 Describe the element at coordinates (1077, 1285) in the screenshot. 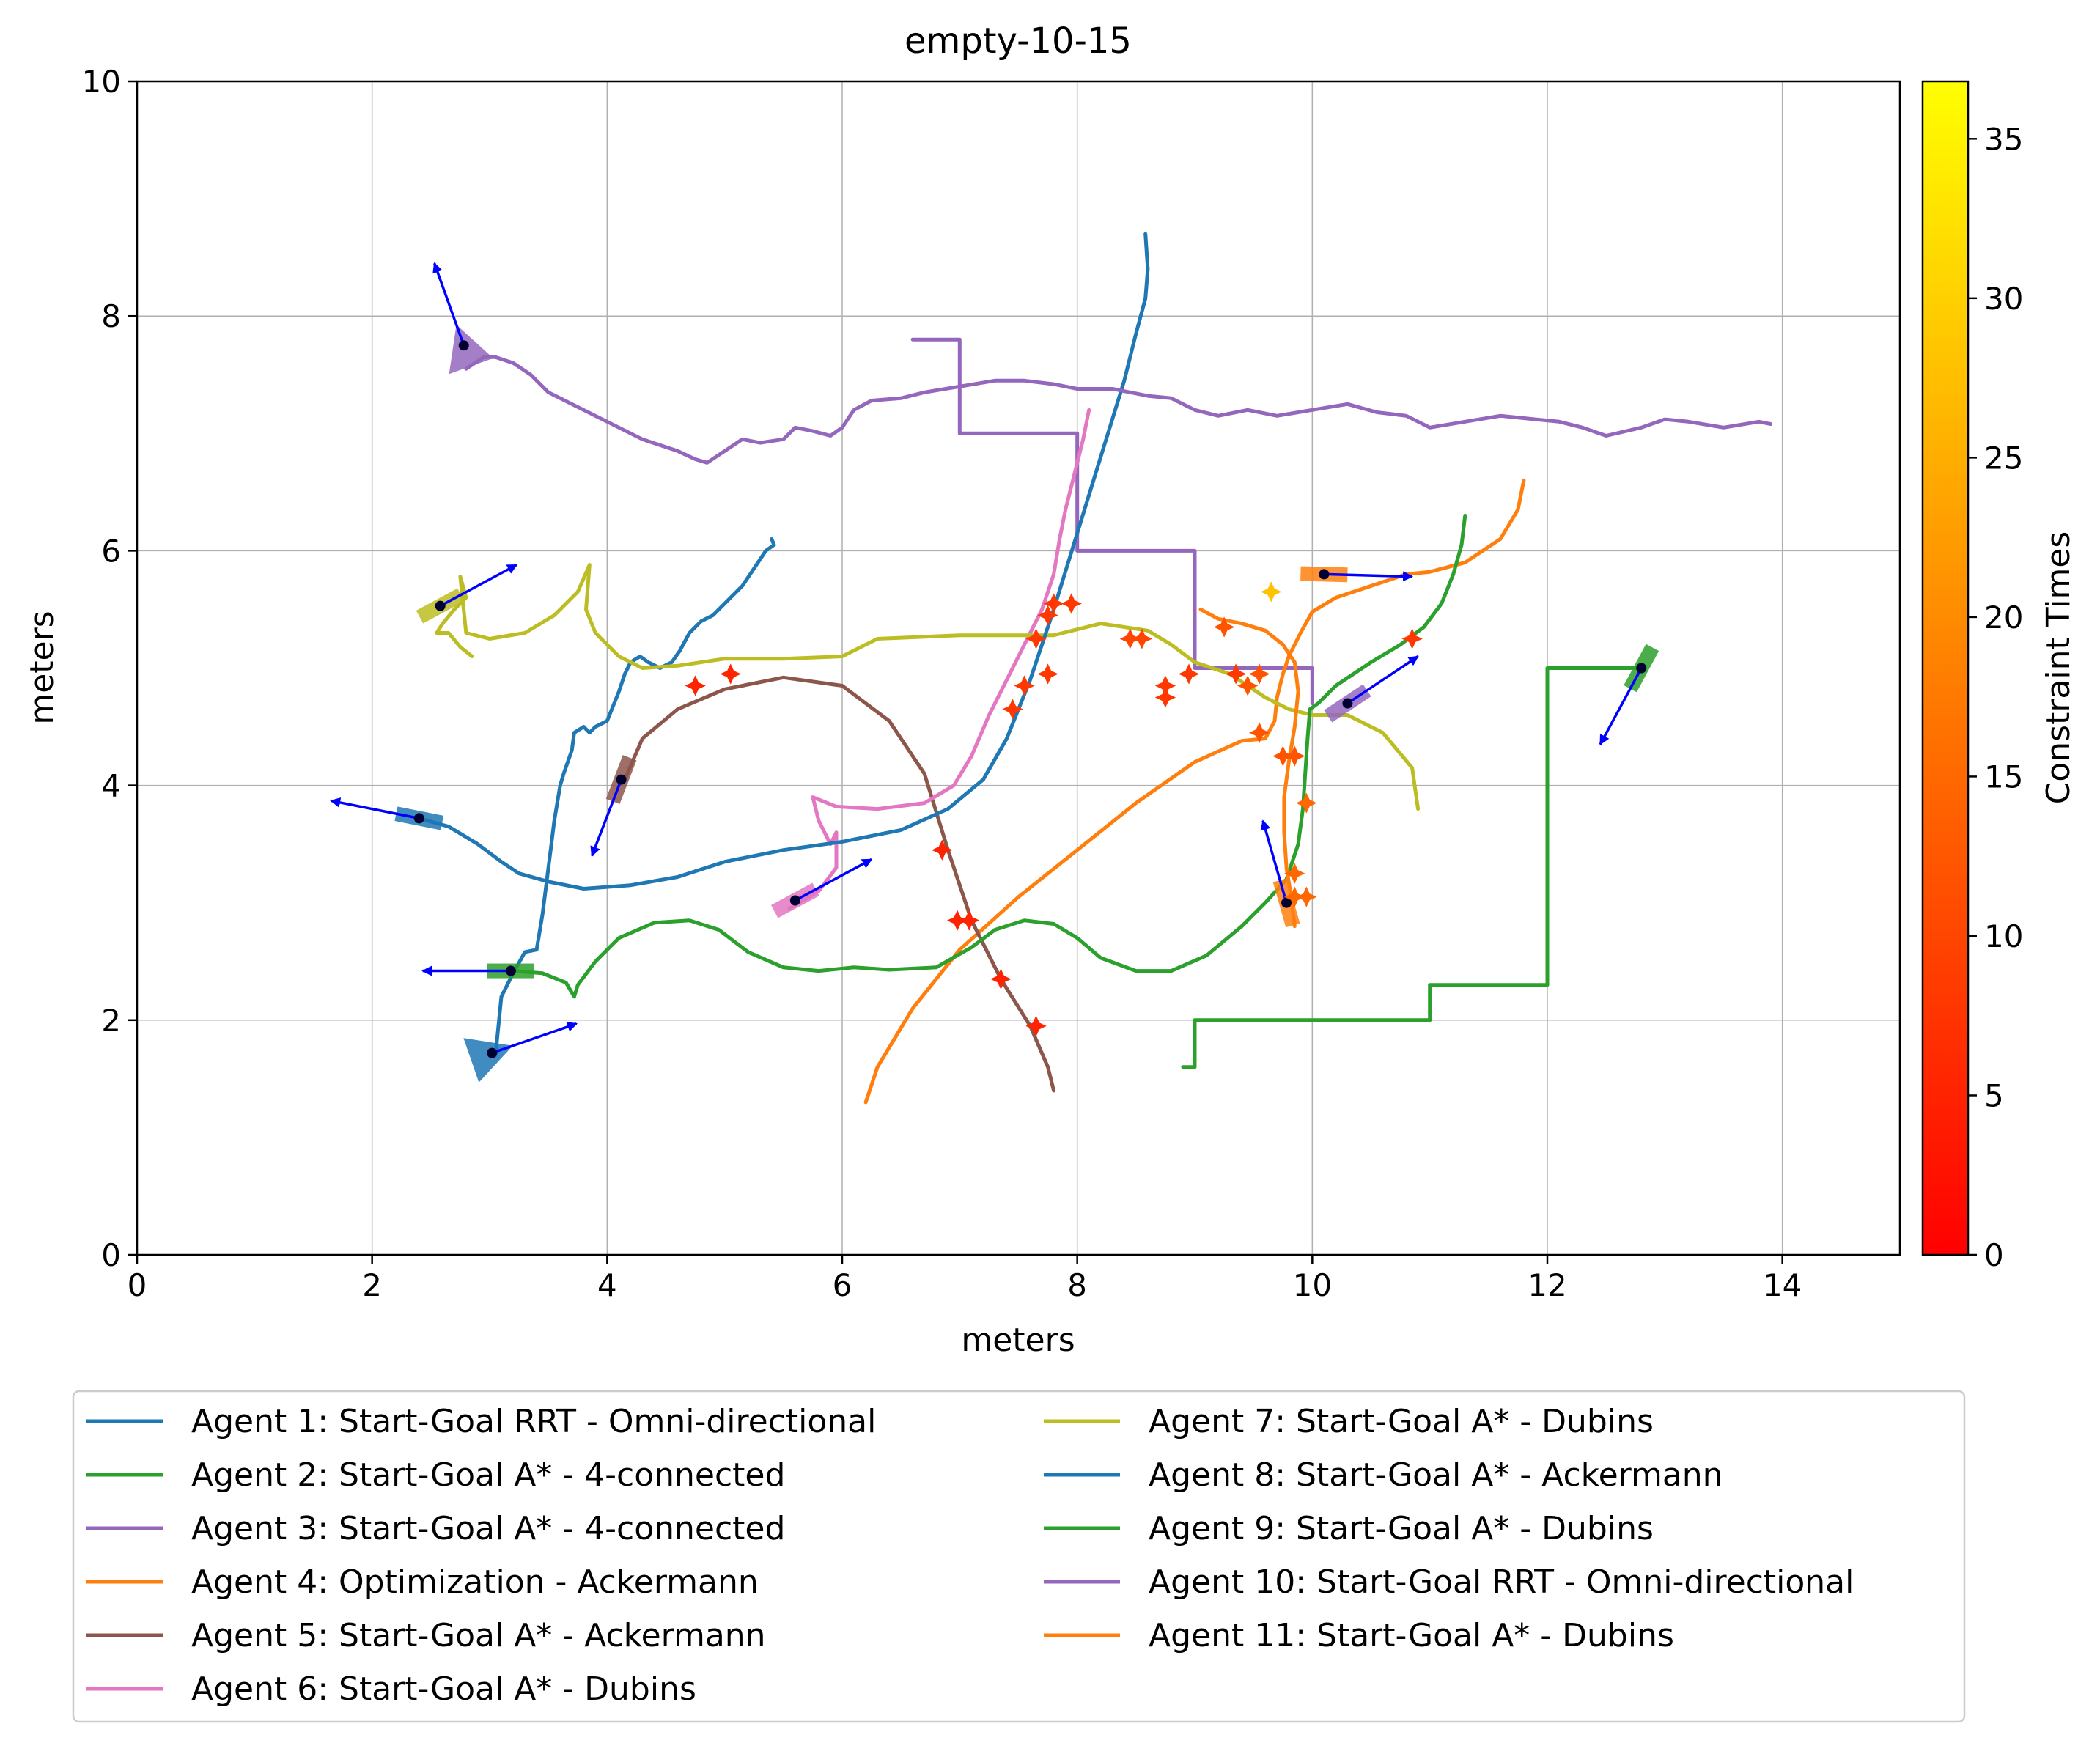

I see `x-tick-label: 8` at that location.